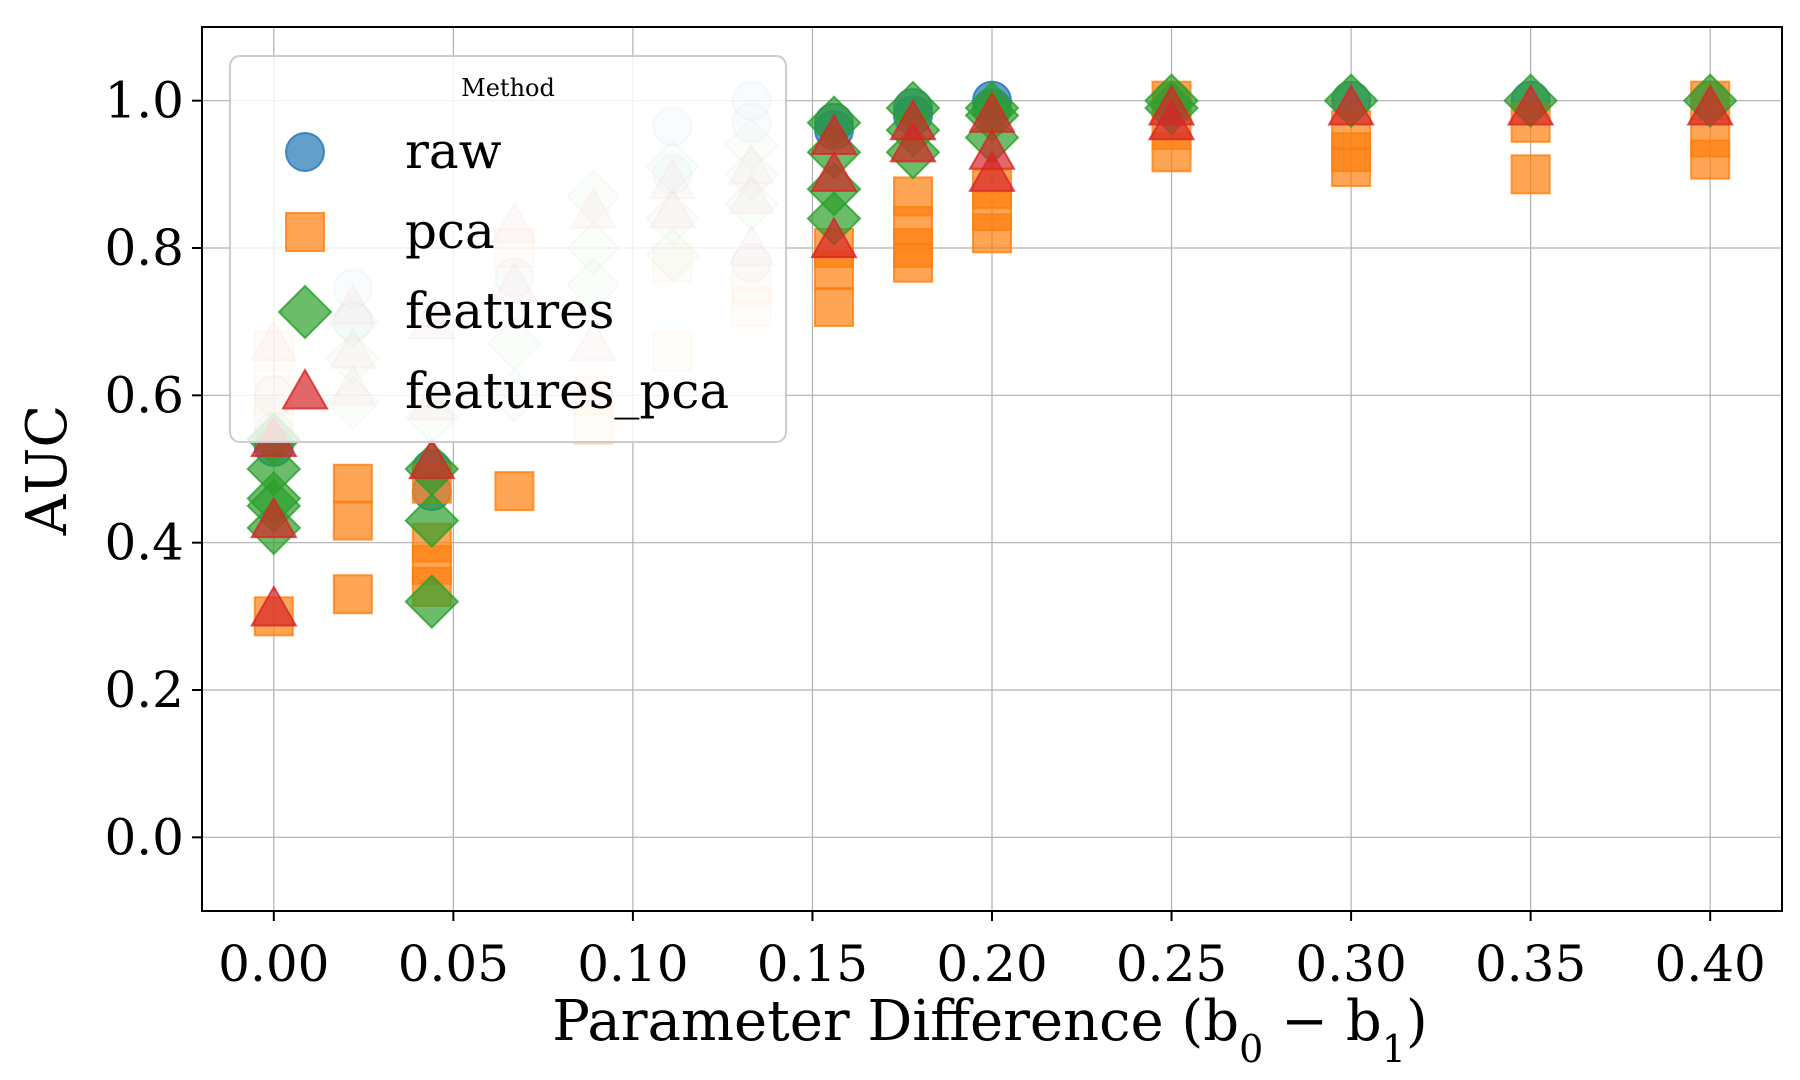 The height and width of the screenshot is (1080, 1800). I want to click on x-tick-label: 0.35, so click(1530, 964).